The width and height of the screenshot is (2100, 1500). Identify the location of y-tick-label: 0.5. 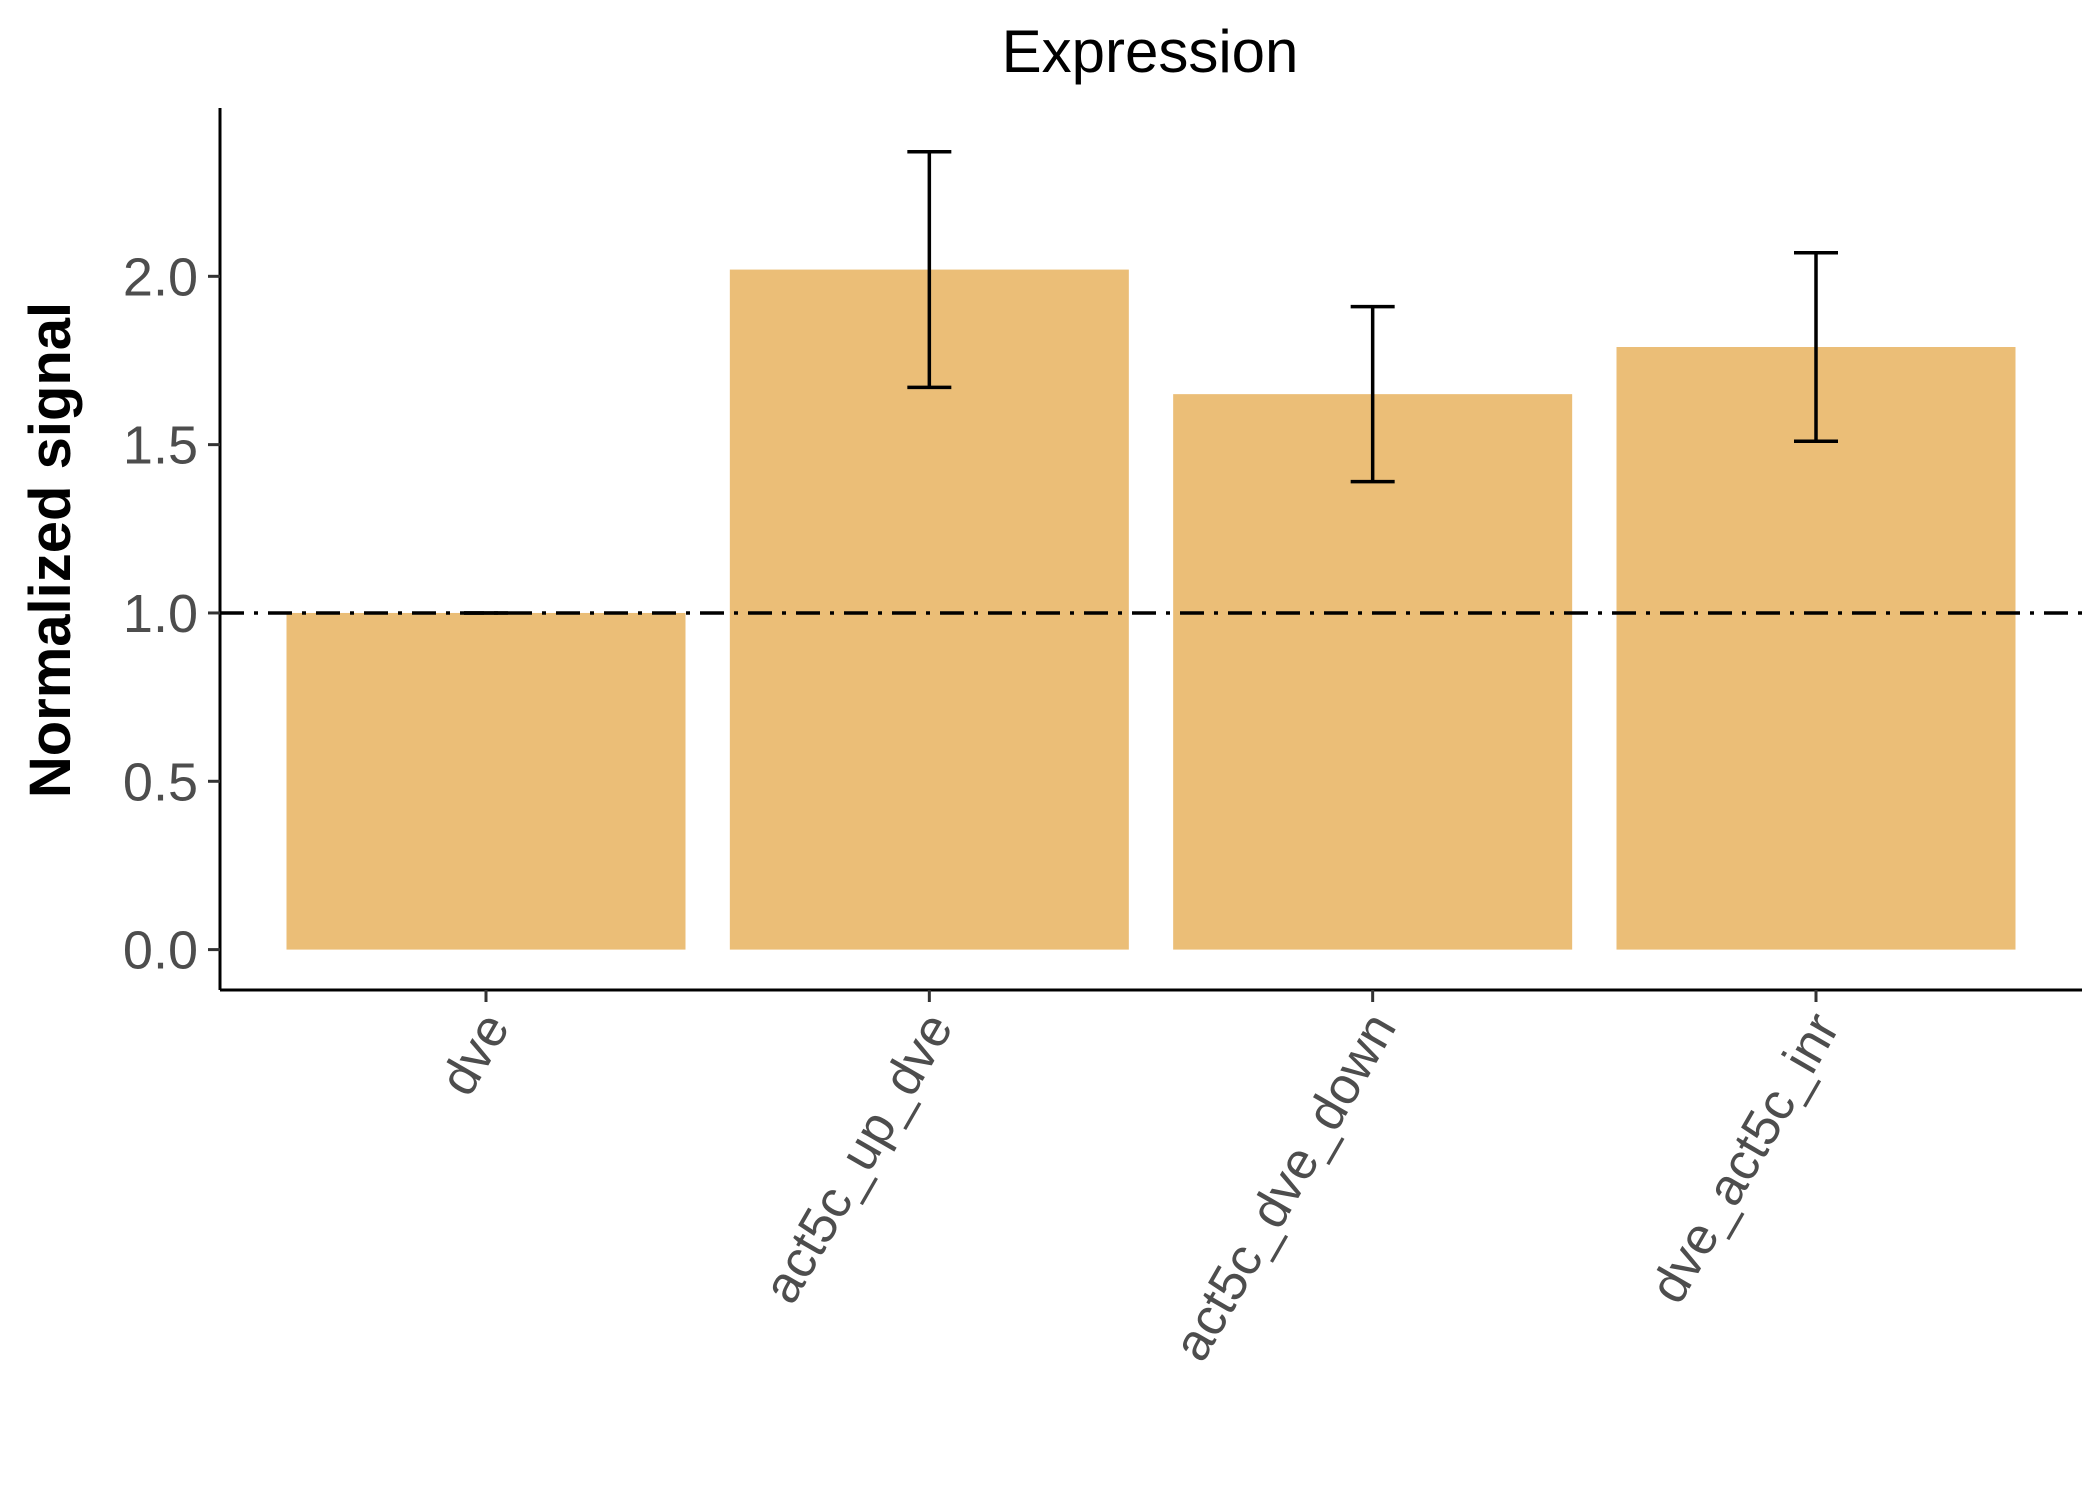
(160, 782).